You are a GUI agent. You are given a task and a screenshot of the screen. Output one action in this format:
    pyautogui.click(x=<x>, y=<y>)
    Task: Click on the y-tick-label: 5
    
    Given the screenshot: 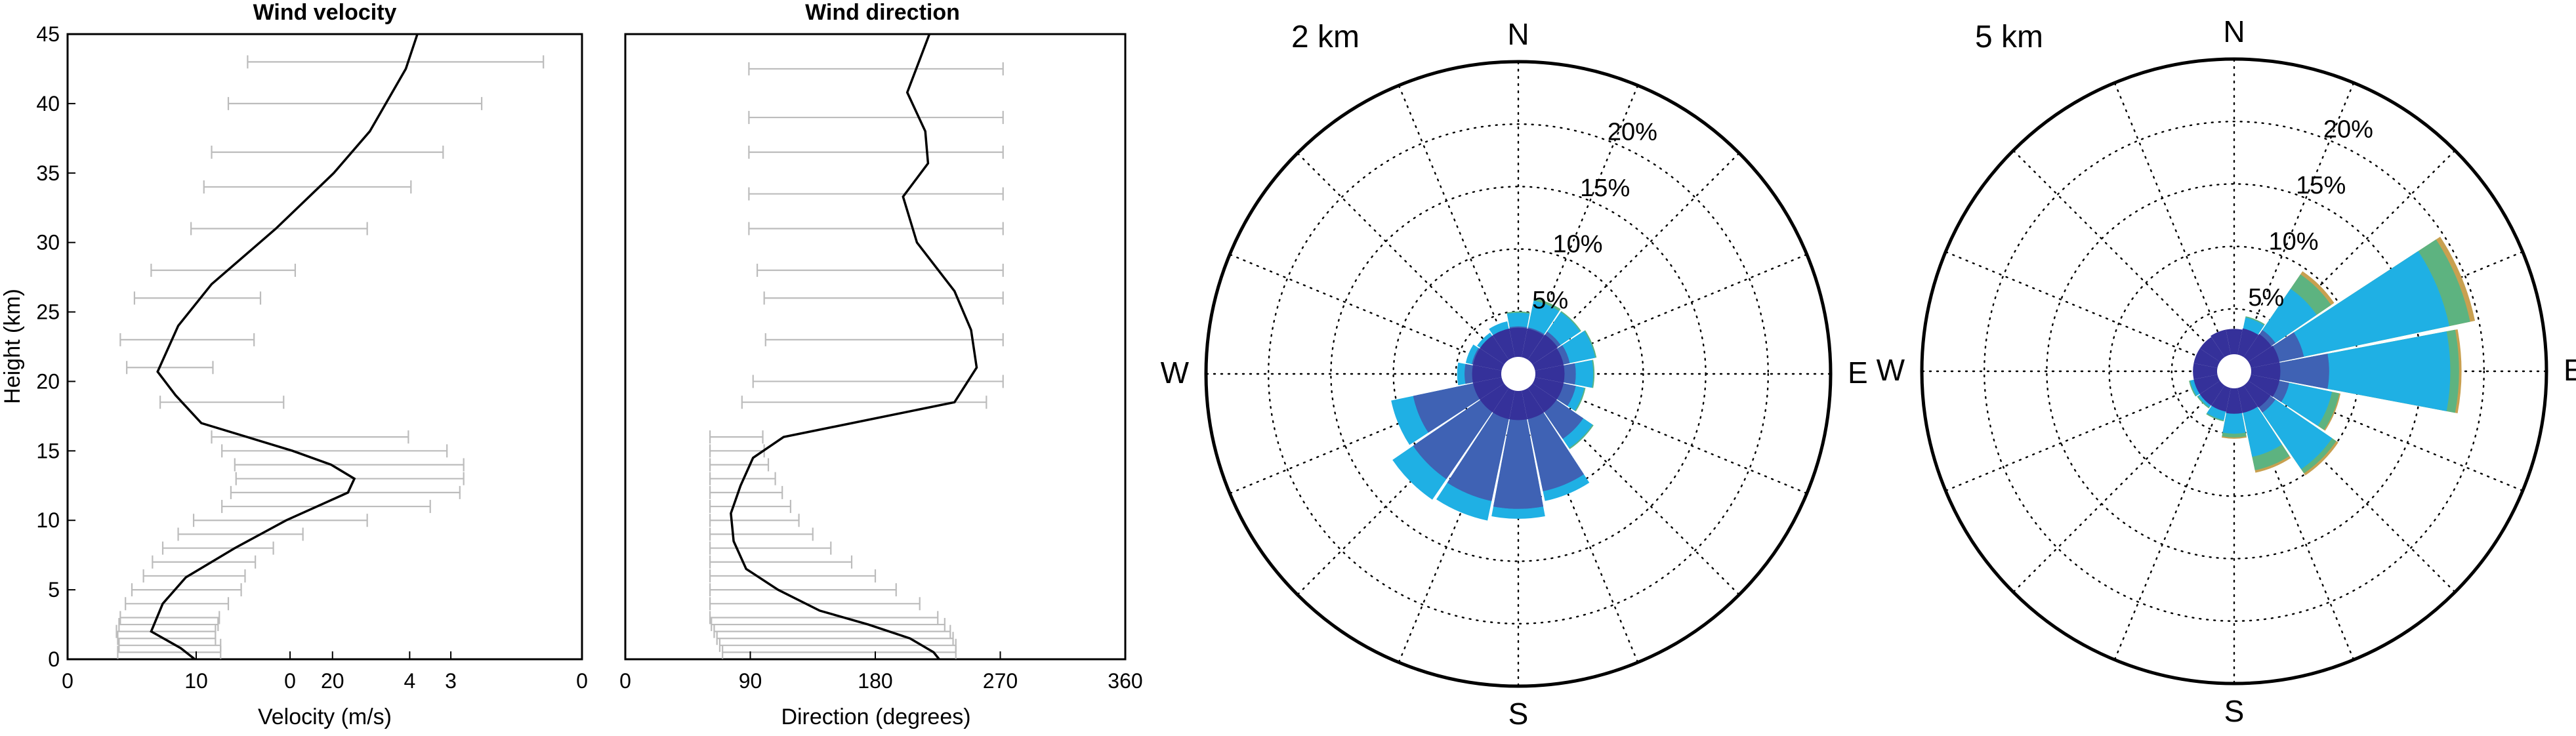 What is the action you would take?
    pyautogui.click(x=54, y=590)
    